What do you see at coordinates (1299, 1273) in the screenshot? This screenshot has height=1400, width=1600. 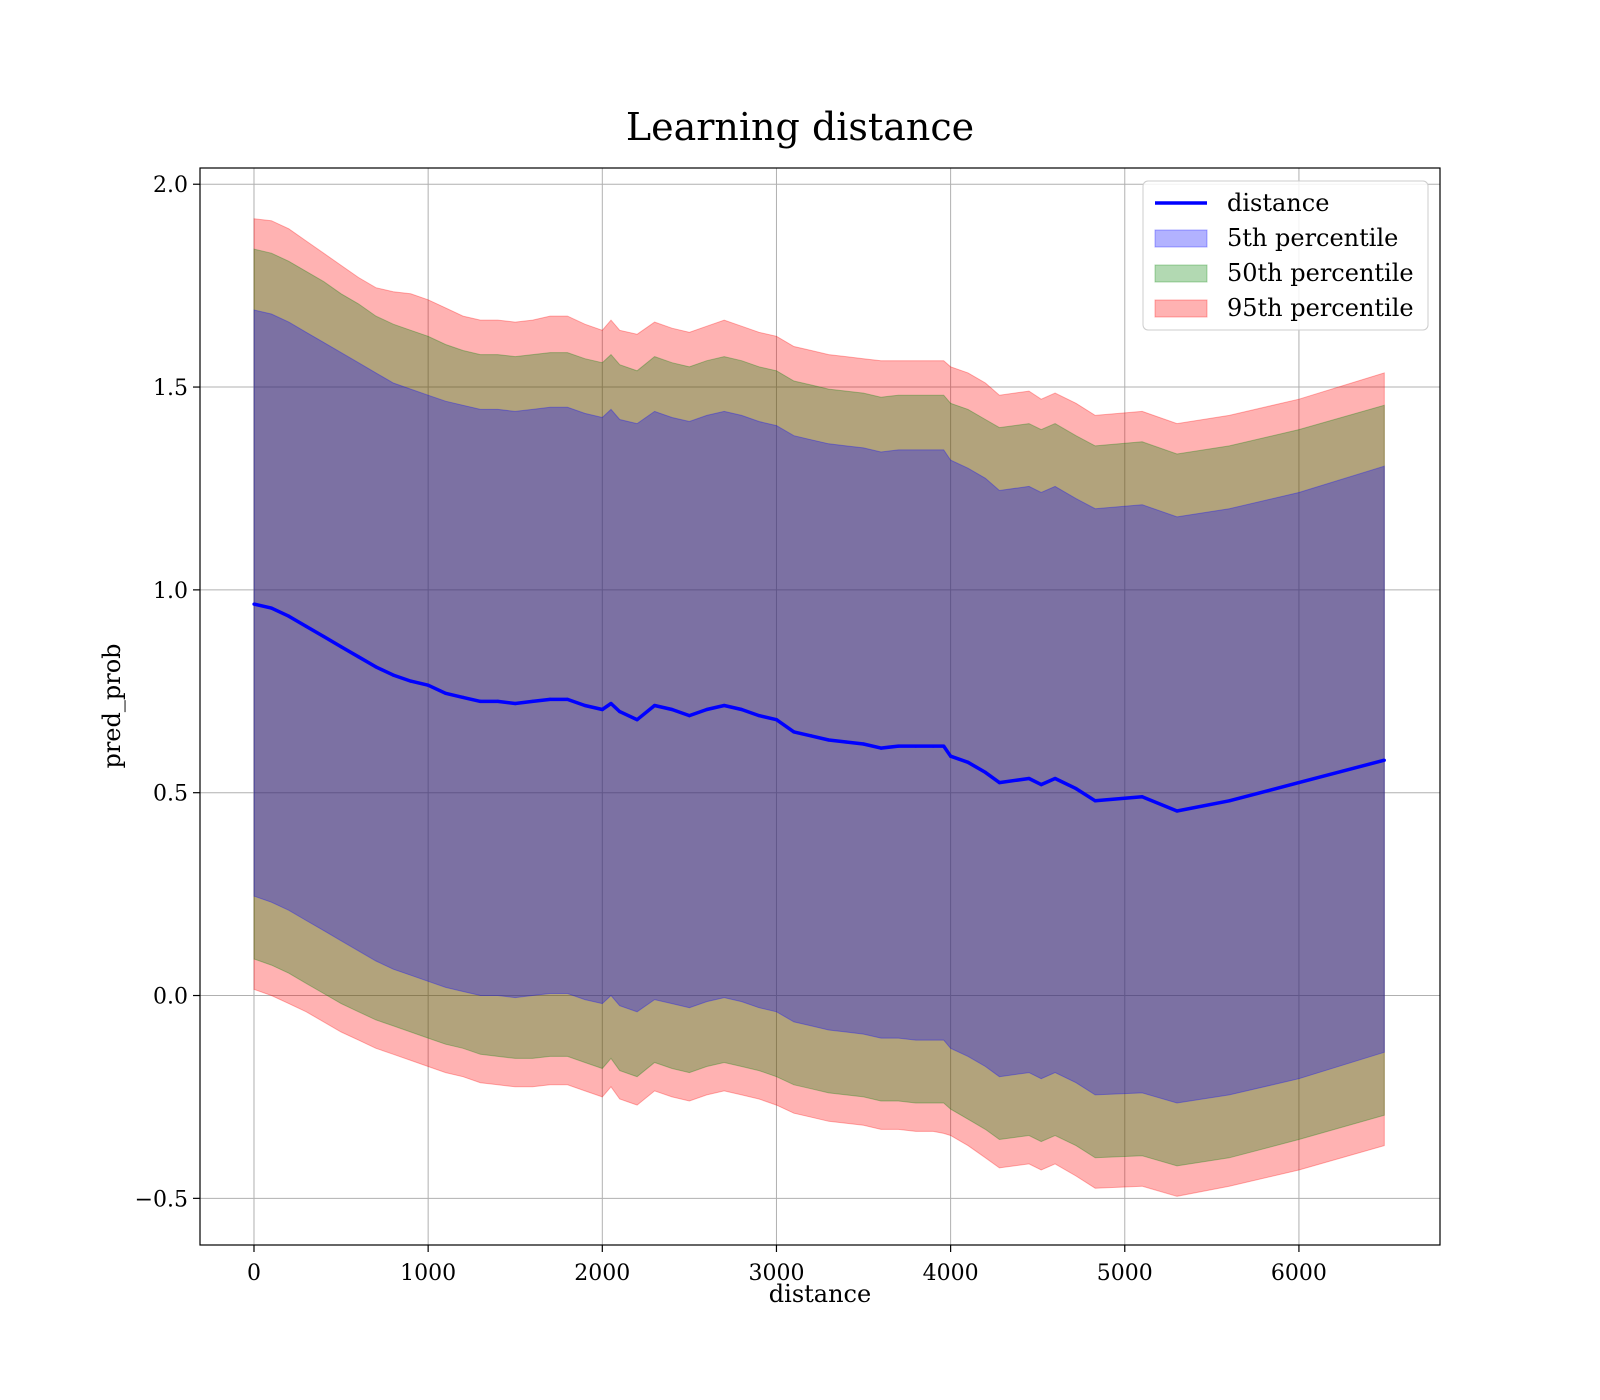 I see `x-tick-label: 6000` at bounding box center [1299, 1273].